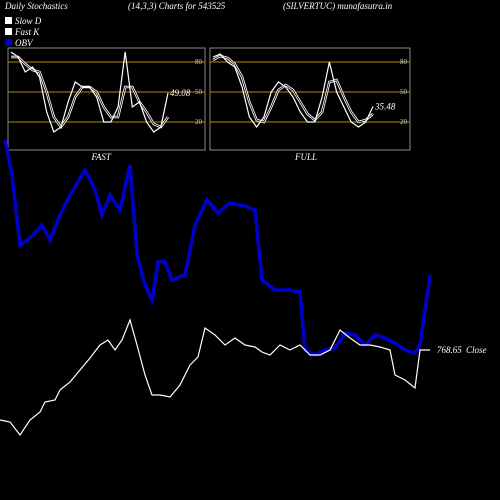 This screenshot has height=500, width=500. Describe the element at coordinates (177, 6) in the screenshot. I see `title: (14,3,3) Charts for 543525` at that location.